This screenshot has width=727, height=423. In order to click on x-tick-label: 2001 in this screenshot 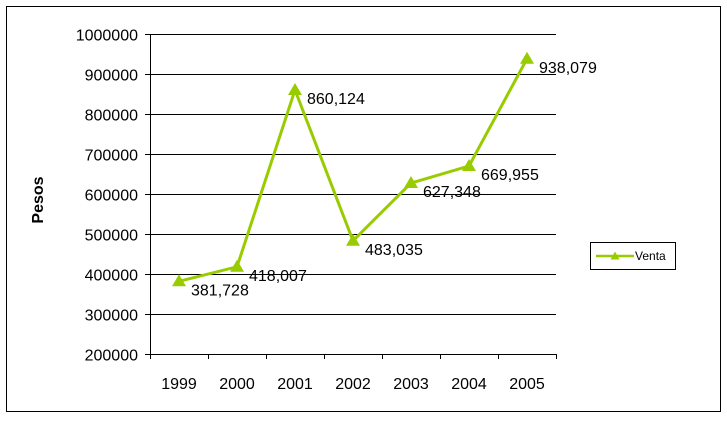, I will do `click(295, 384)`.